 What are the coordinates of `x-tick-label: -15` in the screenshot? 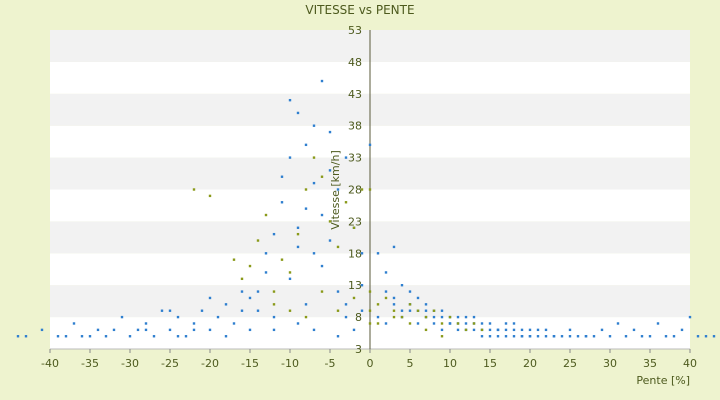 It's located at (250, 363).